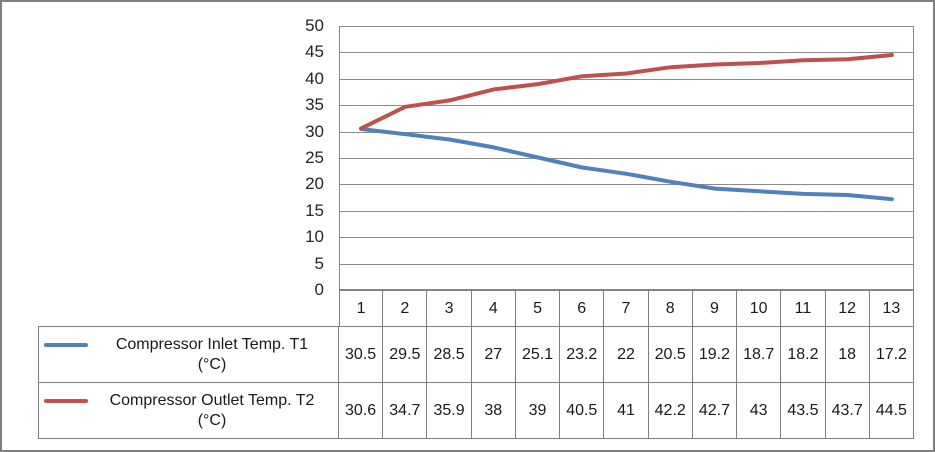 The image size is (935, 452). Describe the element at coordinates (493, 410) in the screenshot. I see `value-cell: 38` at that location.